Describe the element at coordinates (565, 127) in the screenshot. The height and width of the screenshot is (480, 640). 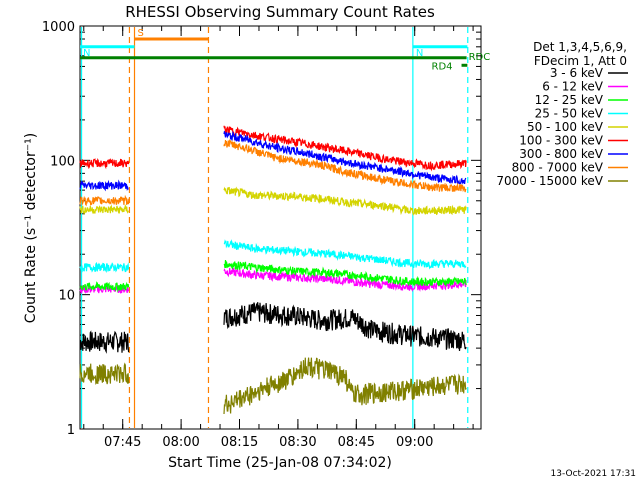
I see `legend-label-4: 50 - 100 keV` at that location.